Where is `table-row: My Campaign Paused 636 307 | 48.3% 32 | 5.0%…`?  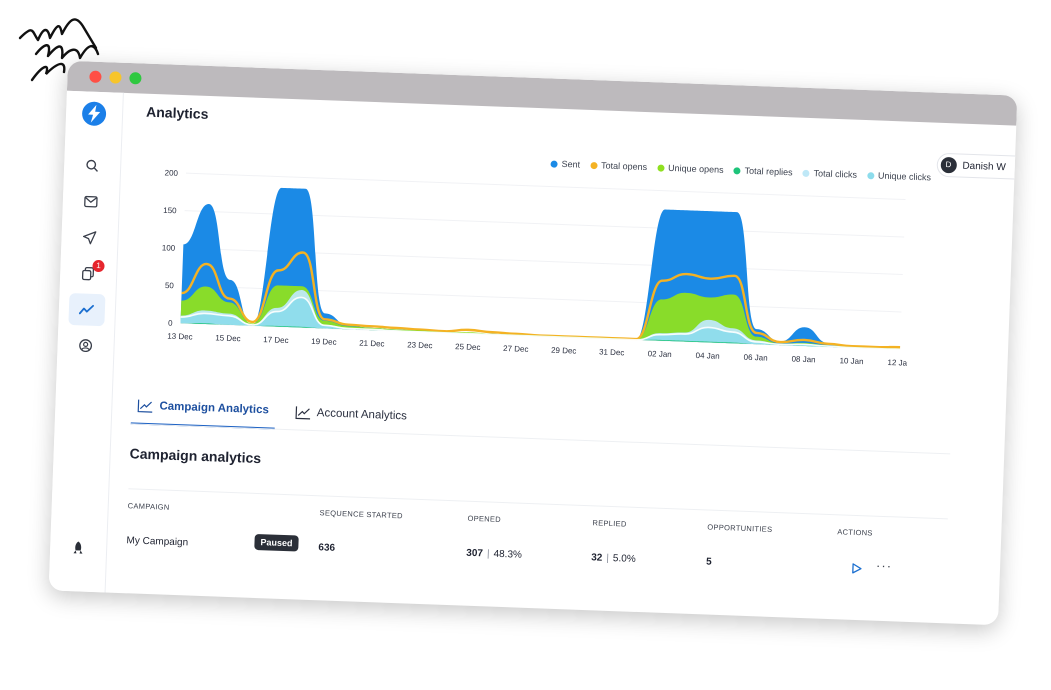 table-row: My Campaign Paused 636 307 | 48.3% 32 | 5.0%… is located at coordinates (536, 557).